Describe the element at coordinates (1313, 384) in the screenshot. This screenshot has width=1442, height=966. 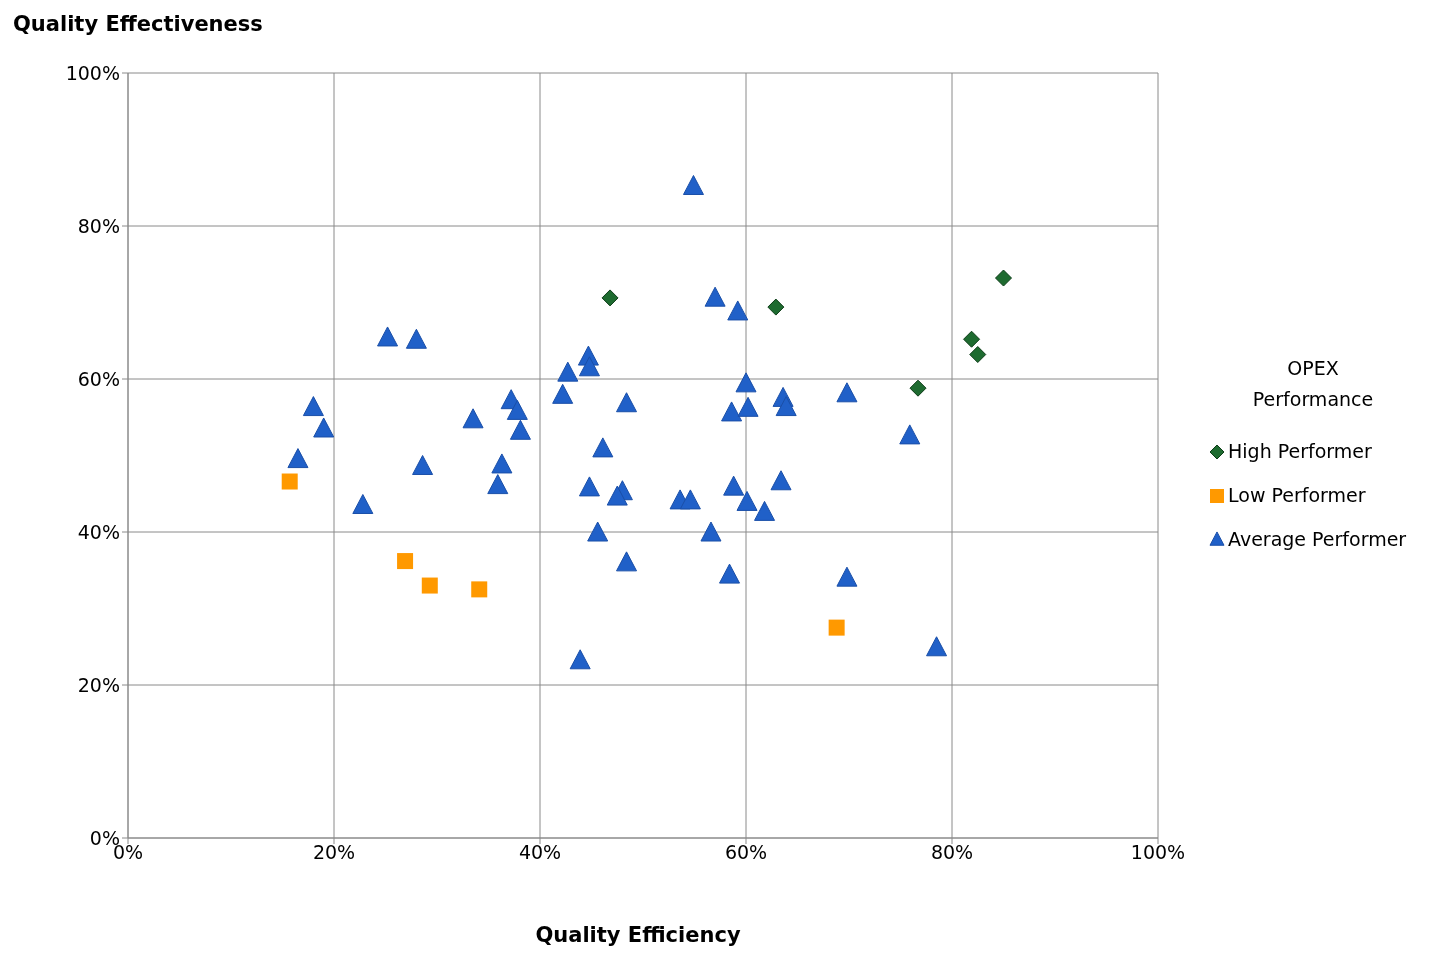
I see `legend-title: OPEX Performance` at that location.